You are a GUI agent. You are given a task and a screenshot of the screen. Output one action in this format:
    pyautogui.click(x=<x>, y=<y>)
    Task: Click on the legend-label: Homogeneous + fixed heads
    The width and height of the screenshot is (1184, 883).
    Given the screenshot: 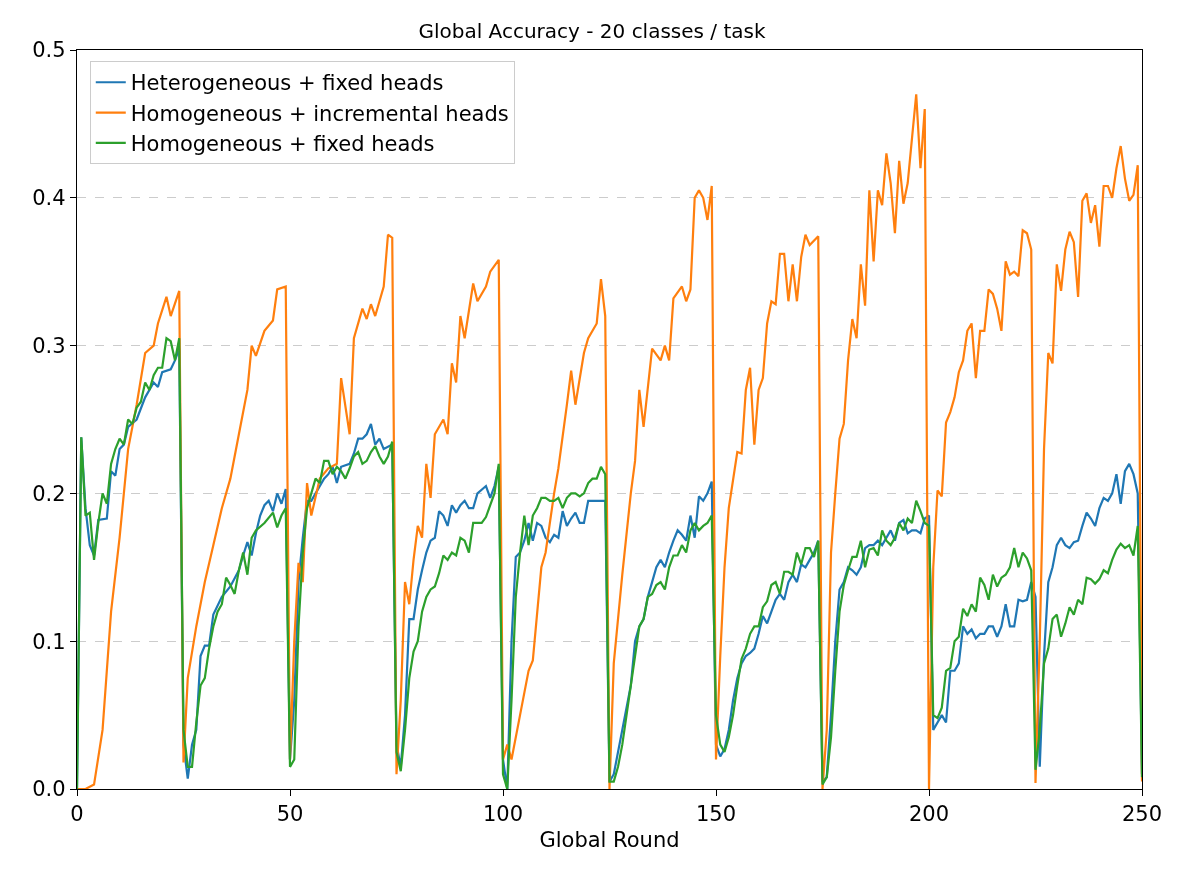 What is the action you would take?
    pyautogui.click(x=282, y=144)
    